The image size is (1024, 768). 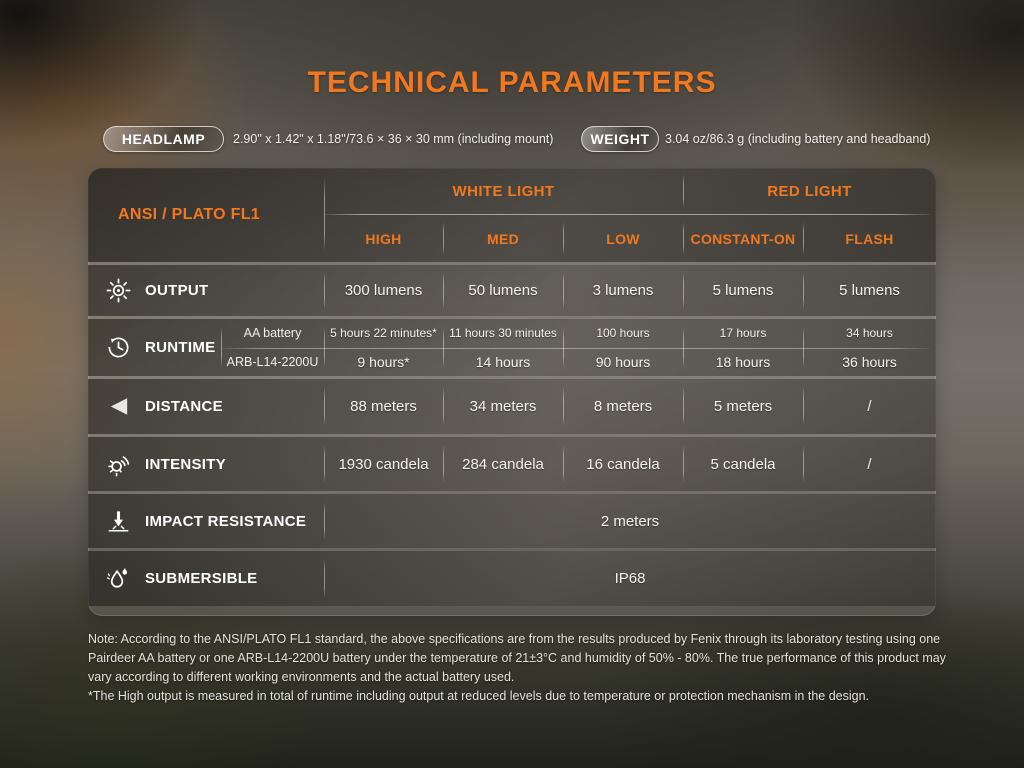 What do you see at coordinates (383, 361) in the screenshot?
I see `runtime-arb-high: 9 hours*` at bounding box center [383, 361].